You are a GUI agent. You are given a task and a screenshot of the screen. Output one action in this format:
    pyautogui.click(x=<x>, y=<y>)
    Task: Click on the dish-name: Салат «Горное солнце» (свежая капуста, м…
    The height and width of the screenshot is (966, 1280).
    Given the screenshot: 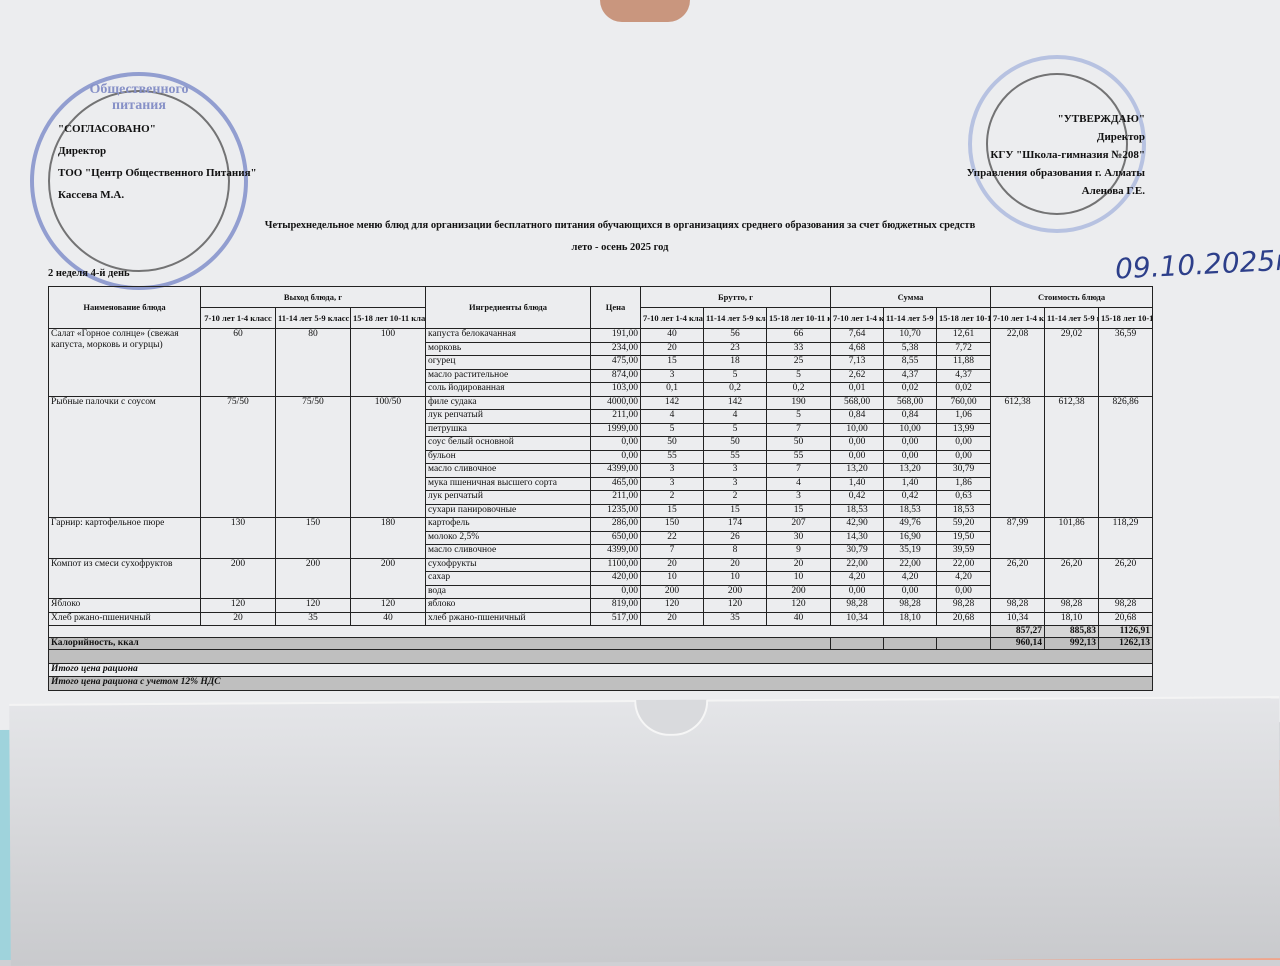 What is the action you would take?
    pyautogui.click(x=124, y=362)
    